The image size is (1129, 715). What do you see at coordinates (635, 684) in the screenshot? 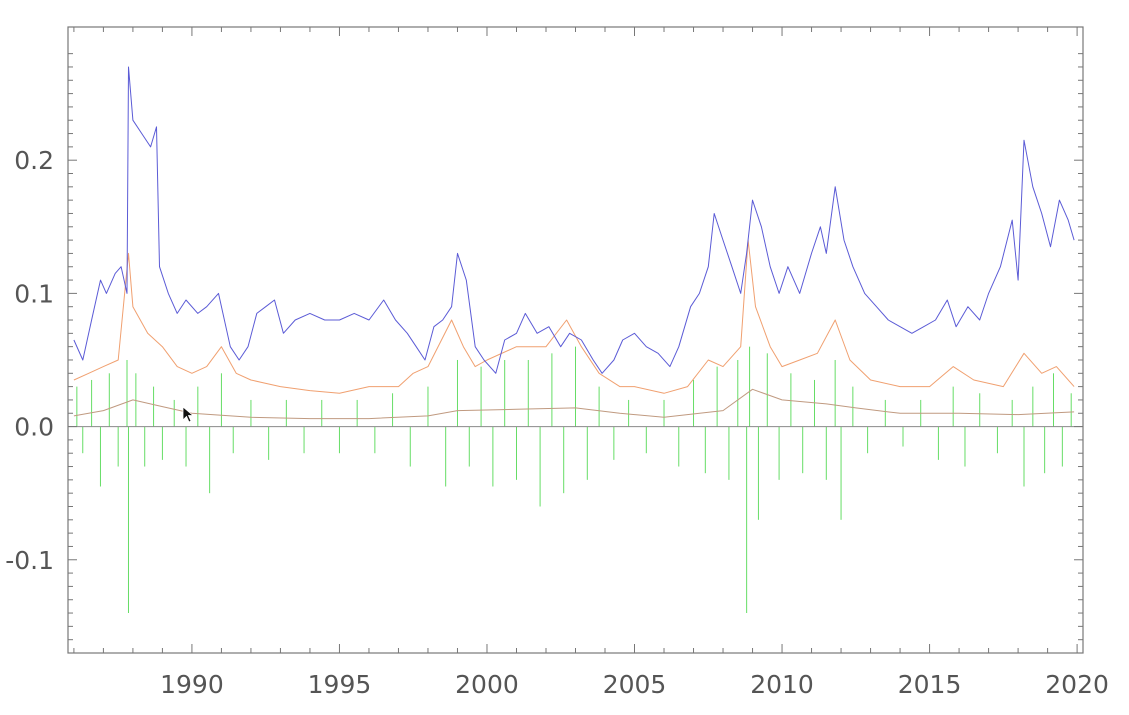
I see `x-tick-label: 2005` at bounding box center [635, 684].